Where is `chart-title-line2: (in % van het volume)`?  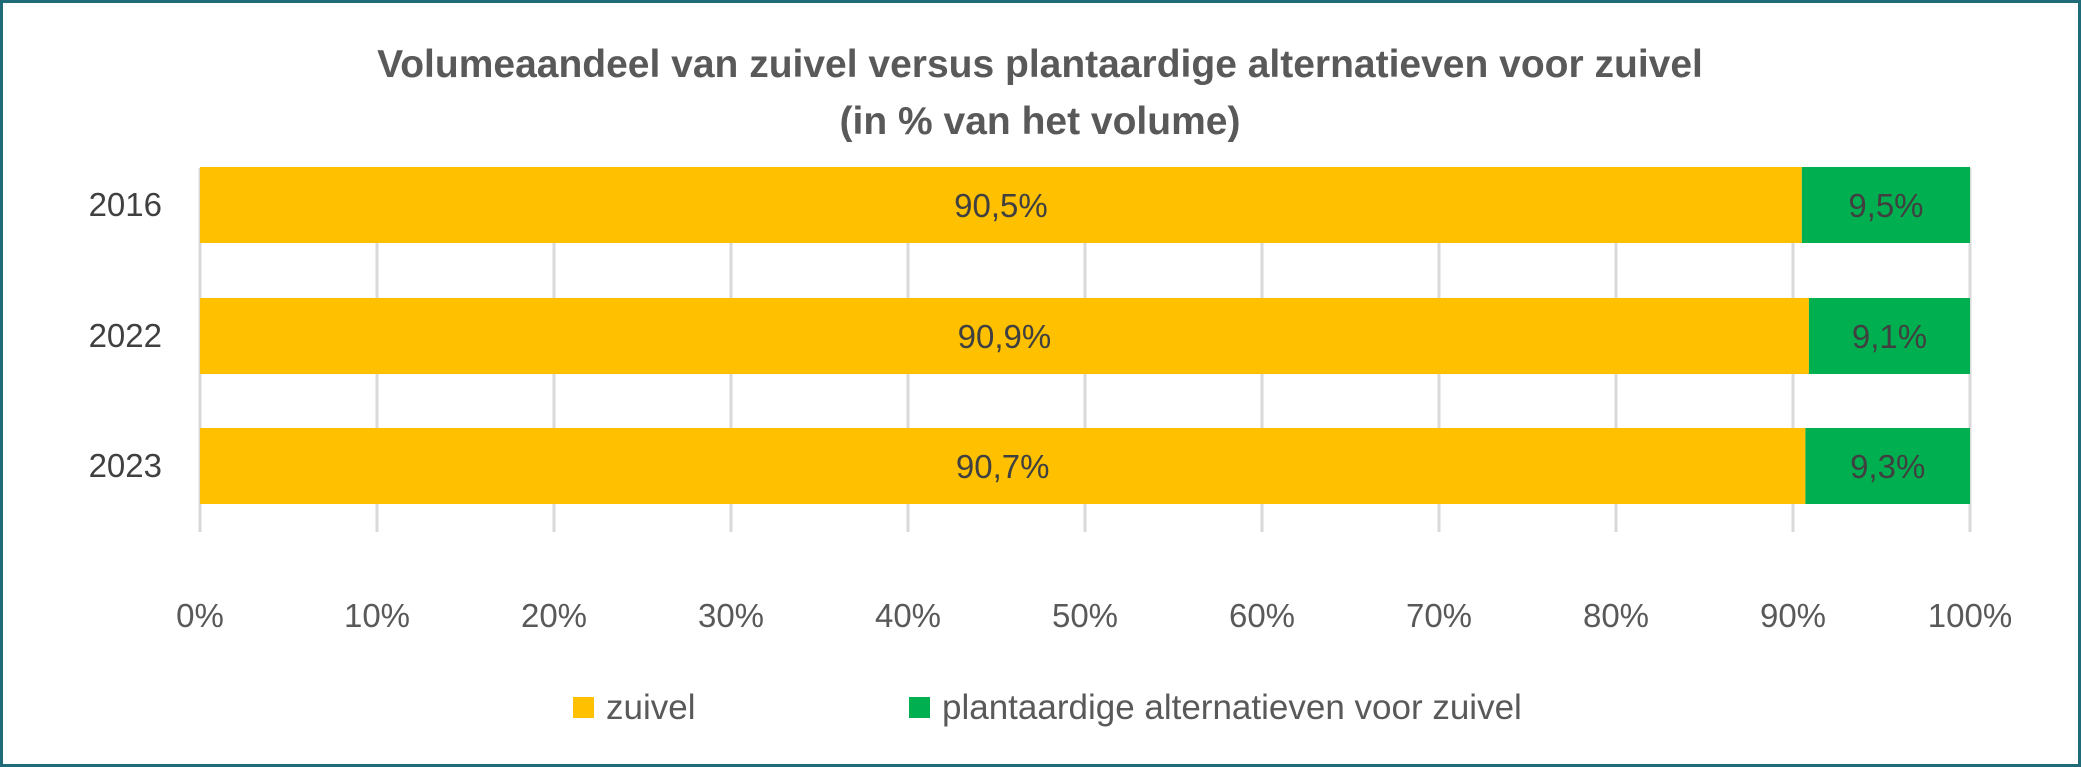 chart-title-line2: (in % van het volume) is located at coordinates (1040, 121).